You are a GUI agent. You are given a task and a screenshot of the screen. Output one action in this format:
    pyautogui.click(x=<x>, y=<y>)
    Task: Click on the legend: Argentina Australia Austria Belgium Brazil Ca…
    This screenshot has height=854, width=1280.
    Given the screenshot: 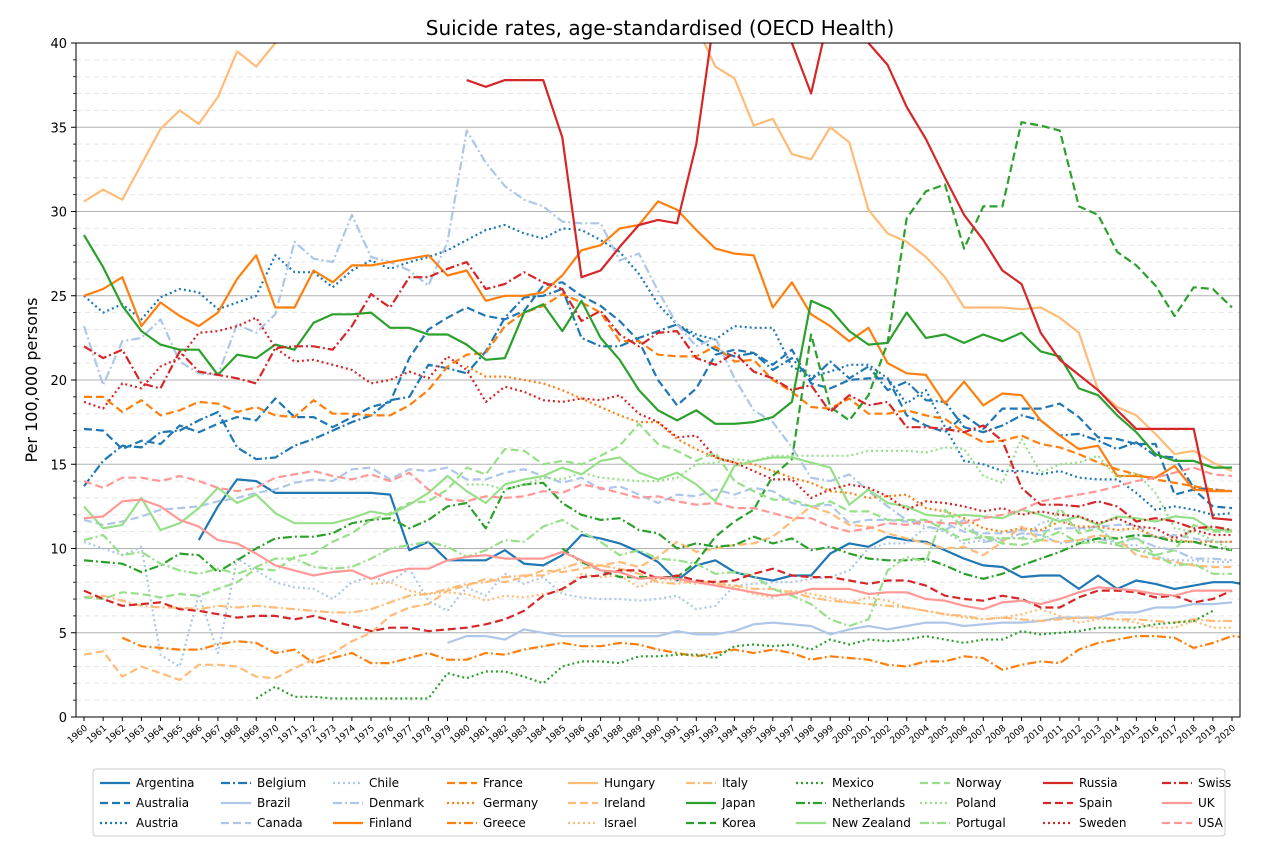 What is the action you would take?
    pyautogui.click(x=661, y=802)
    